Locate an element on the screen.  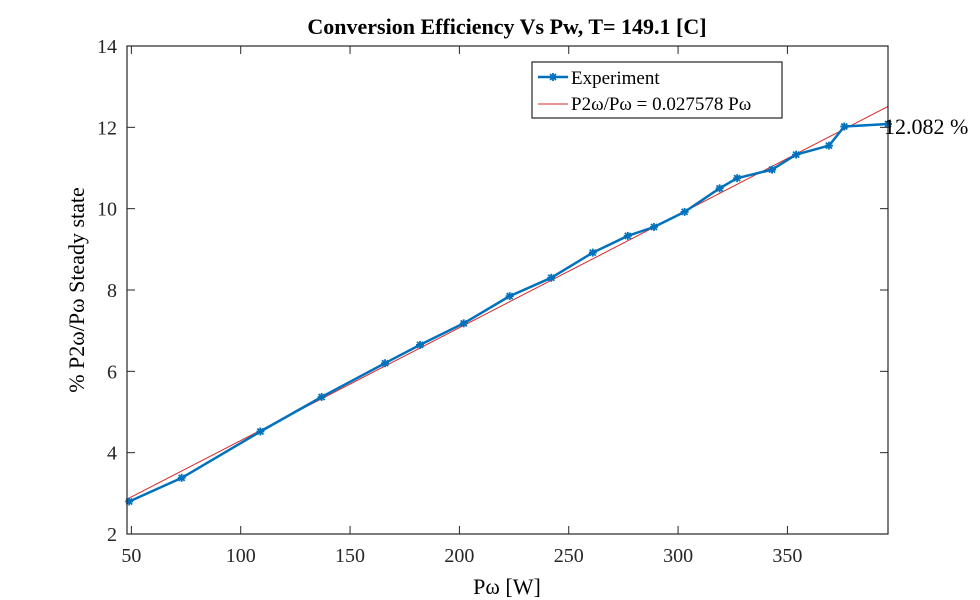
legend: Experiment P2ω/Pω = 0.027578 Pω is located at coordinates (657, 90).